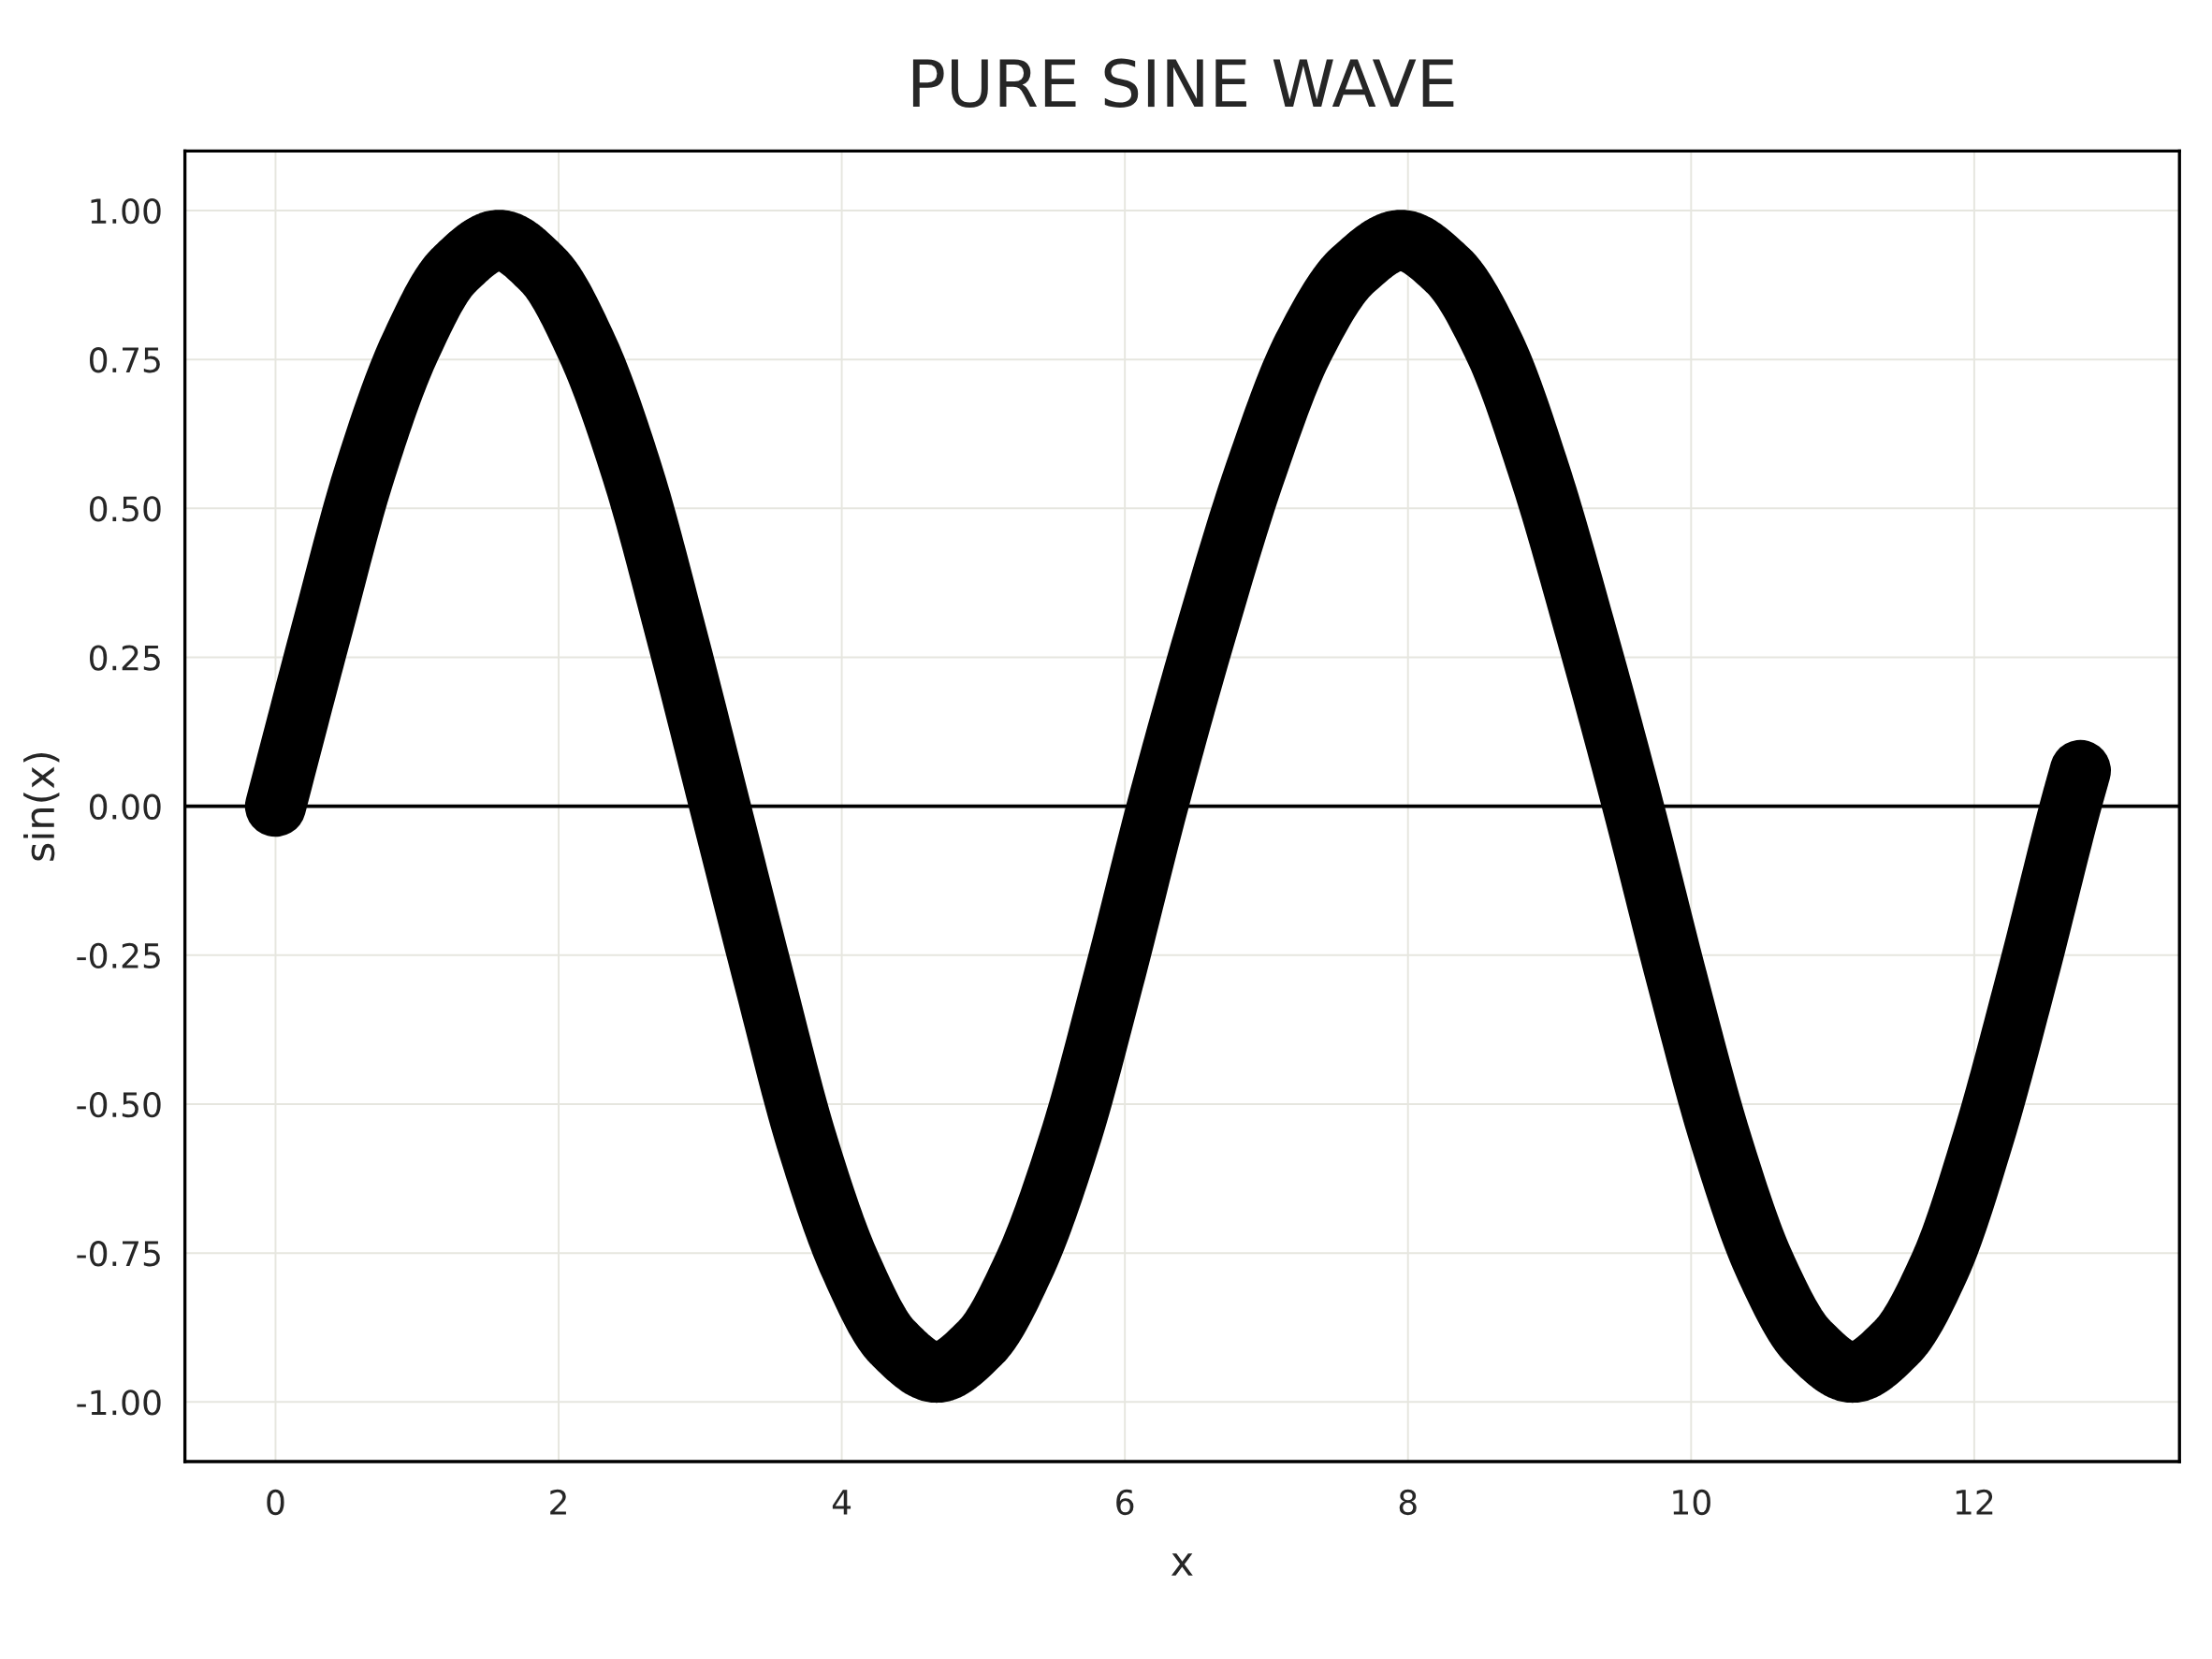 The height and width of the screenshot is (1659, 2212). What do you see at coordinates (125, 806) in the screenshot?
I see `y-tick-label: 0.00` at bounding box center [125, 806].